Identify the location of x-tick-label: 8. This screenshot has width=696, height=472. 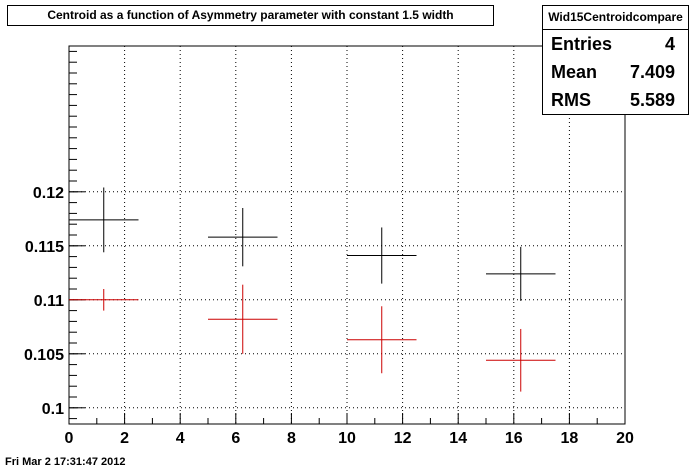
(291, 438).